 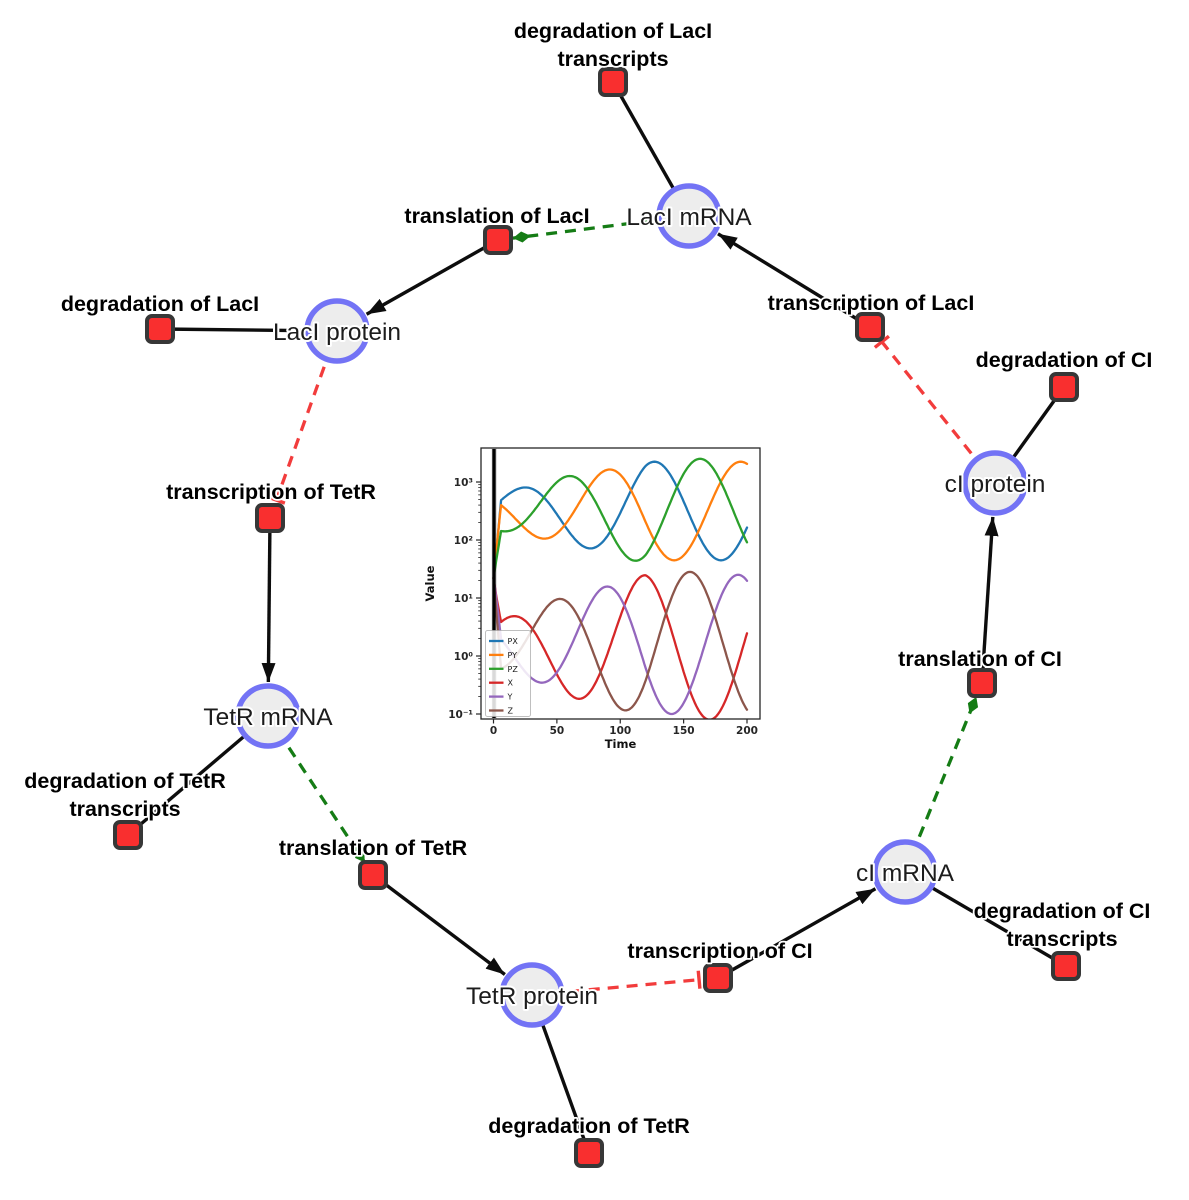 I want to click on species-node-laci-mrna, so click(x=689, y=216).